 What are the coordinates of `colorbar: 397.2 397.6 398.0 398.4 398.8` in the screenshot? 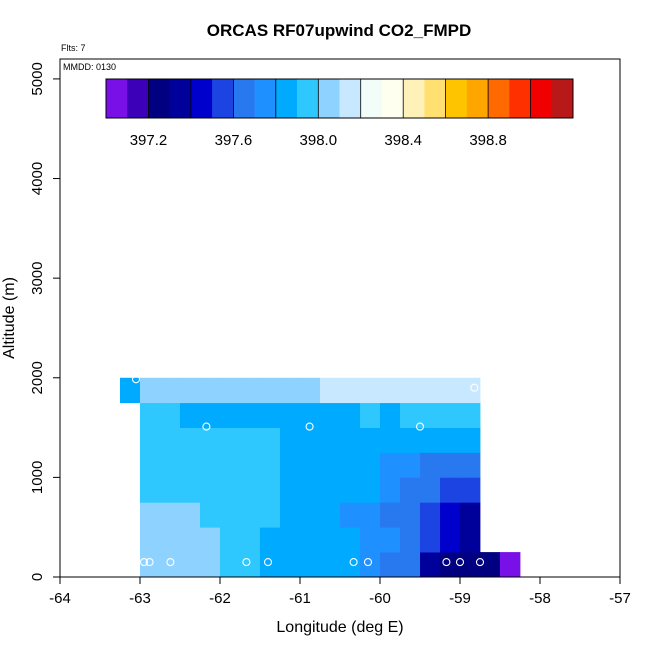 It's located at (339, 113).